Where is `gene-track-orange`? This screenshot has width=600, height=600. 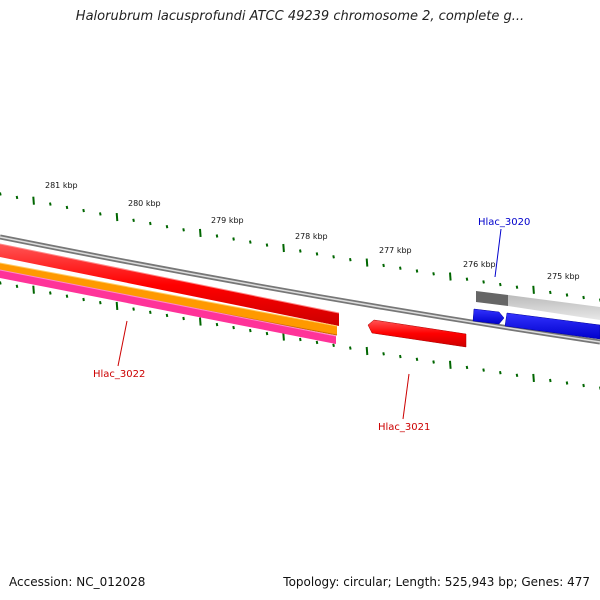 gene-track-orange is located at coordinates (169, 299).